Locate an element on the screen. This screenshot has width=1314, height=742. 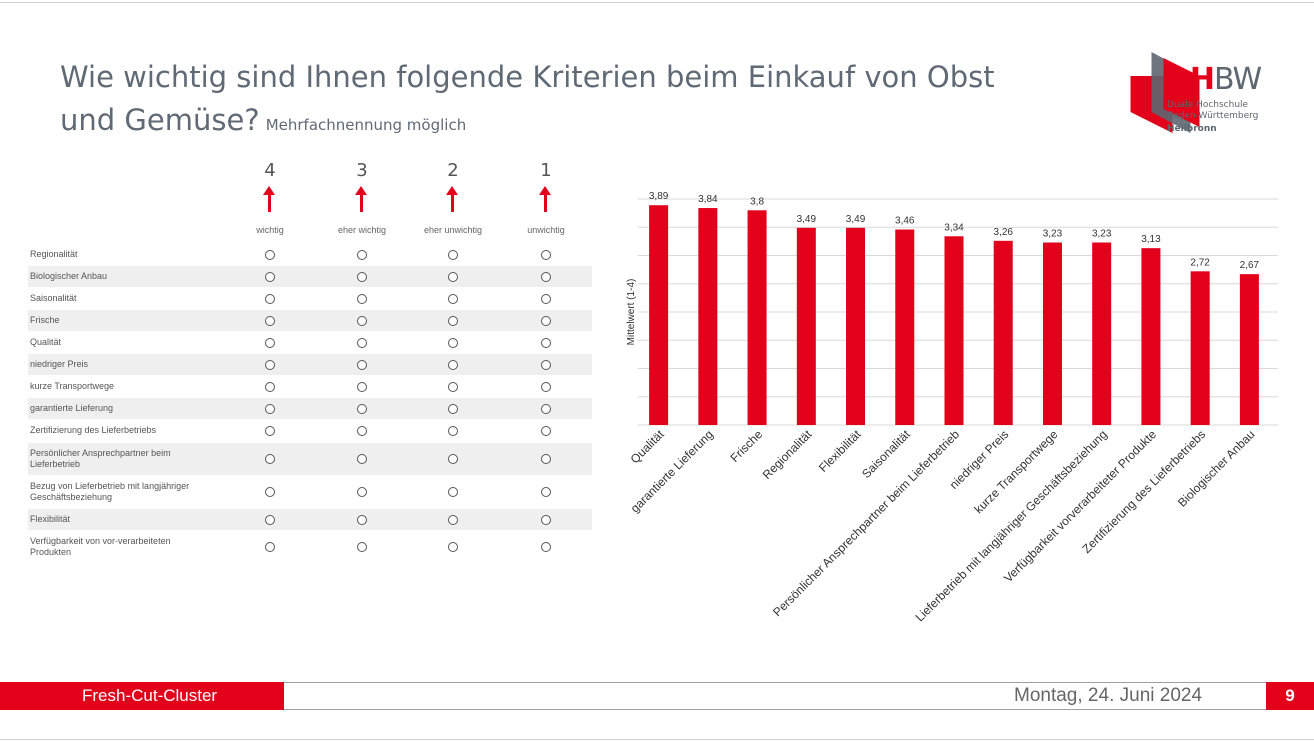
survey-row-label: kurze Transportwege is located at coordinates (72, 386).